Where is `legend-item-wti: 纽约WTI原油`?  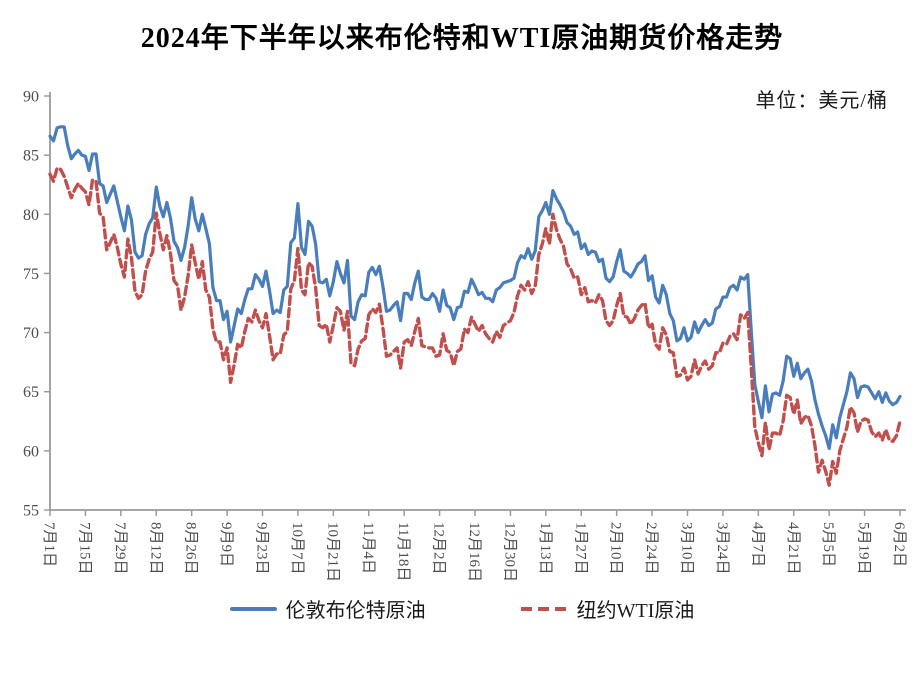
legend-item-wti: 纽约WTI原油 is located at coordinates (607, 608).